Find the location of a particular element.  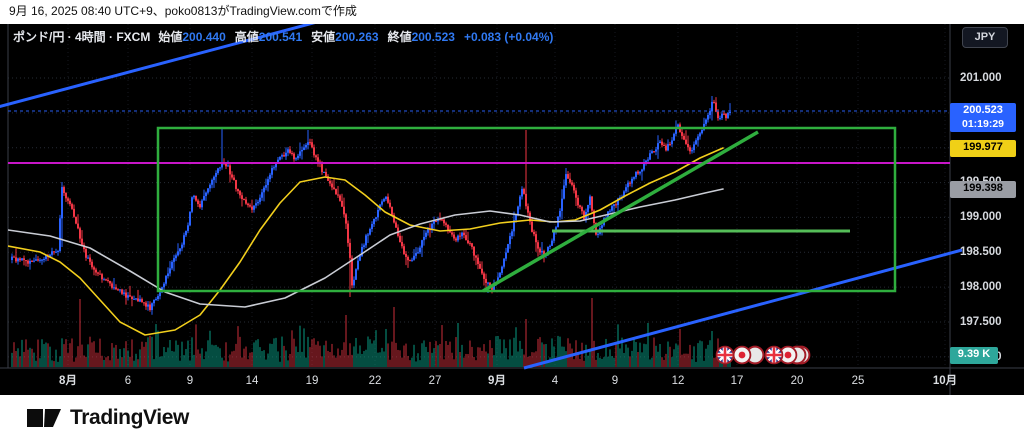

low-label: 安値 is located at coordinates (323, 37).